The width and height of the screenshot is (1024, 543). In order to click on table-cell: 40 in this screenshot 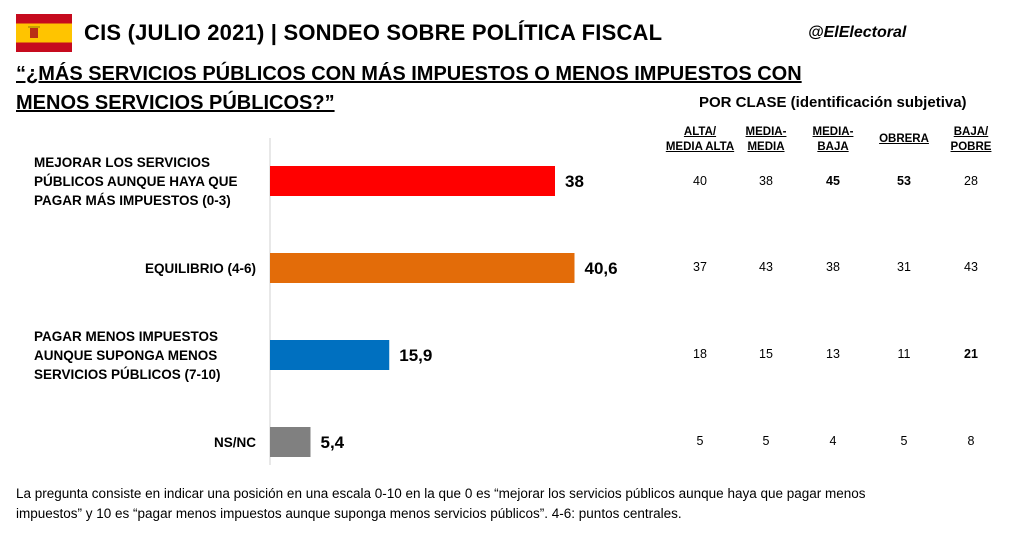, I will do `click(700, 181)`.